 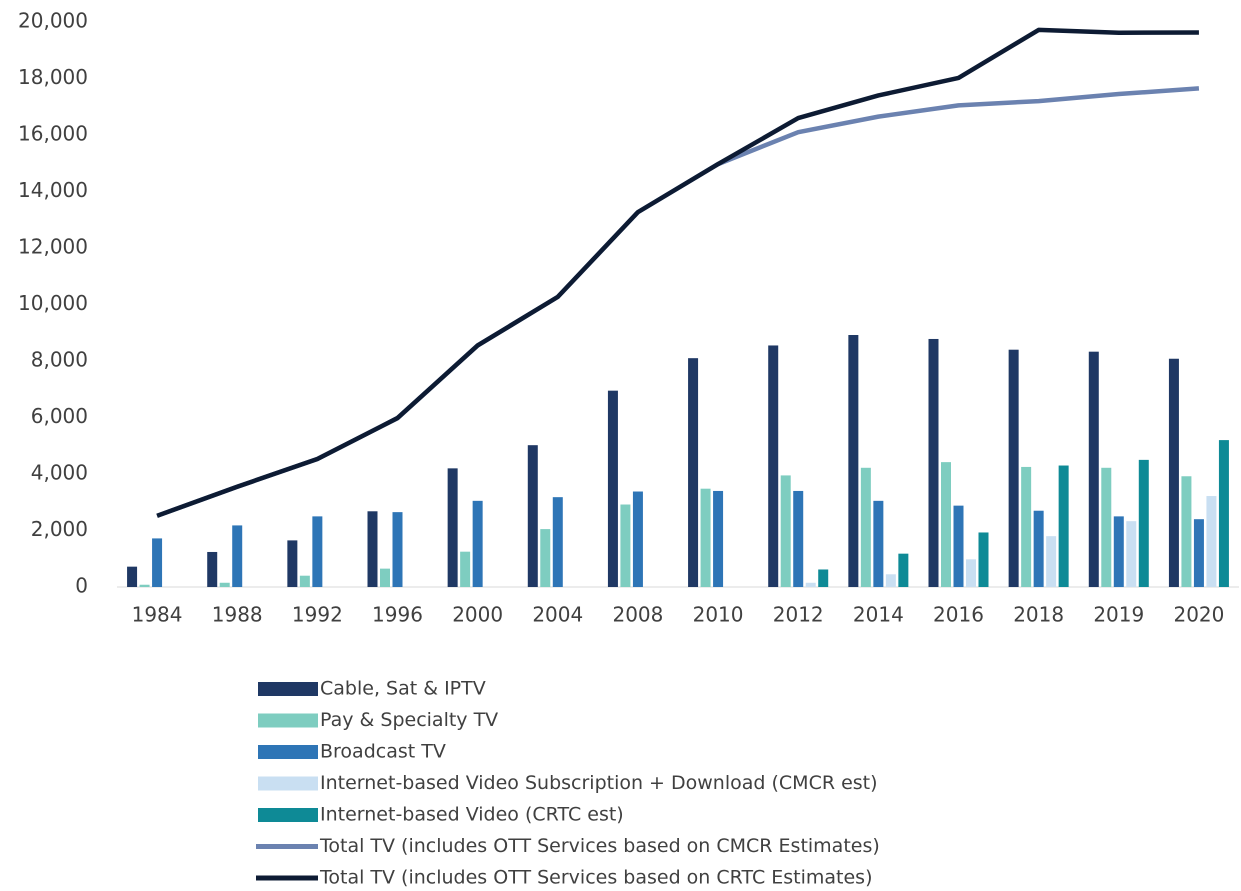 What do you see at coordinates (59, 416) in the screenshot?
I see `y-tick-label: 6,000` at bounding box center [59, 416].